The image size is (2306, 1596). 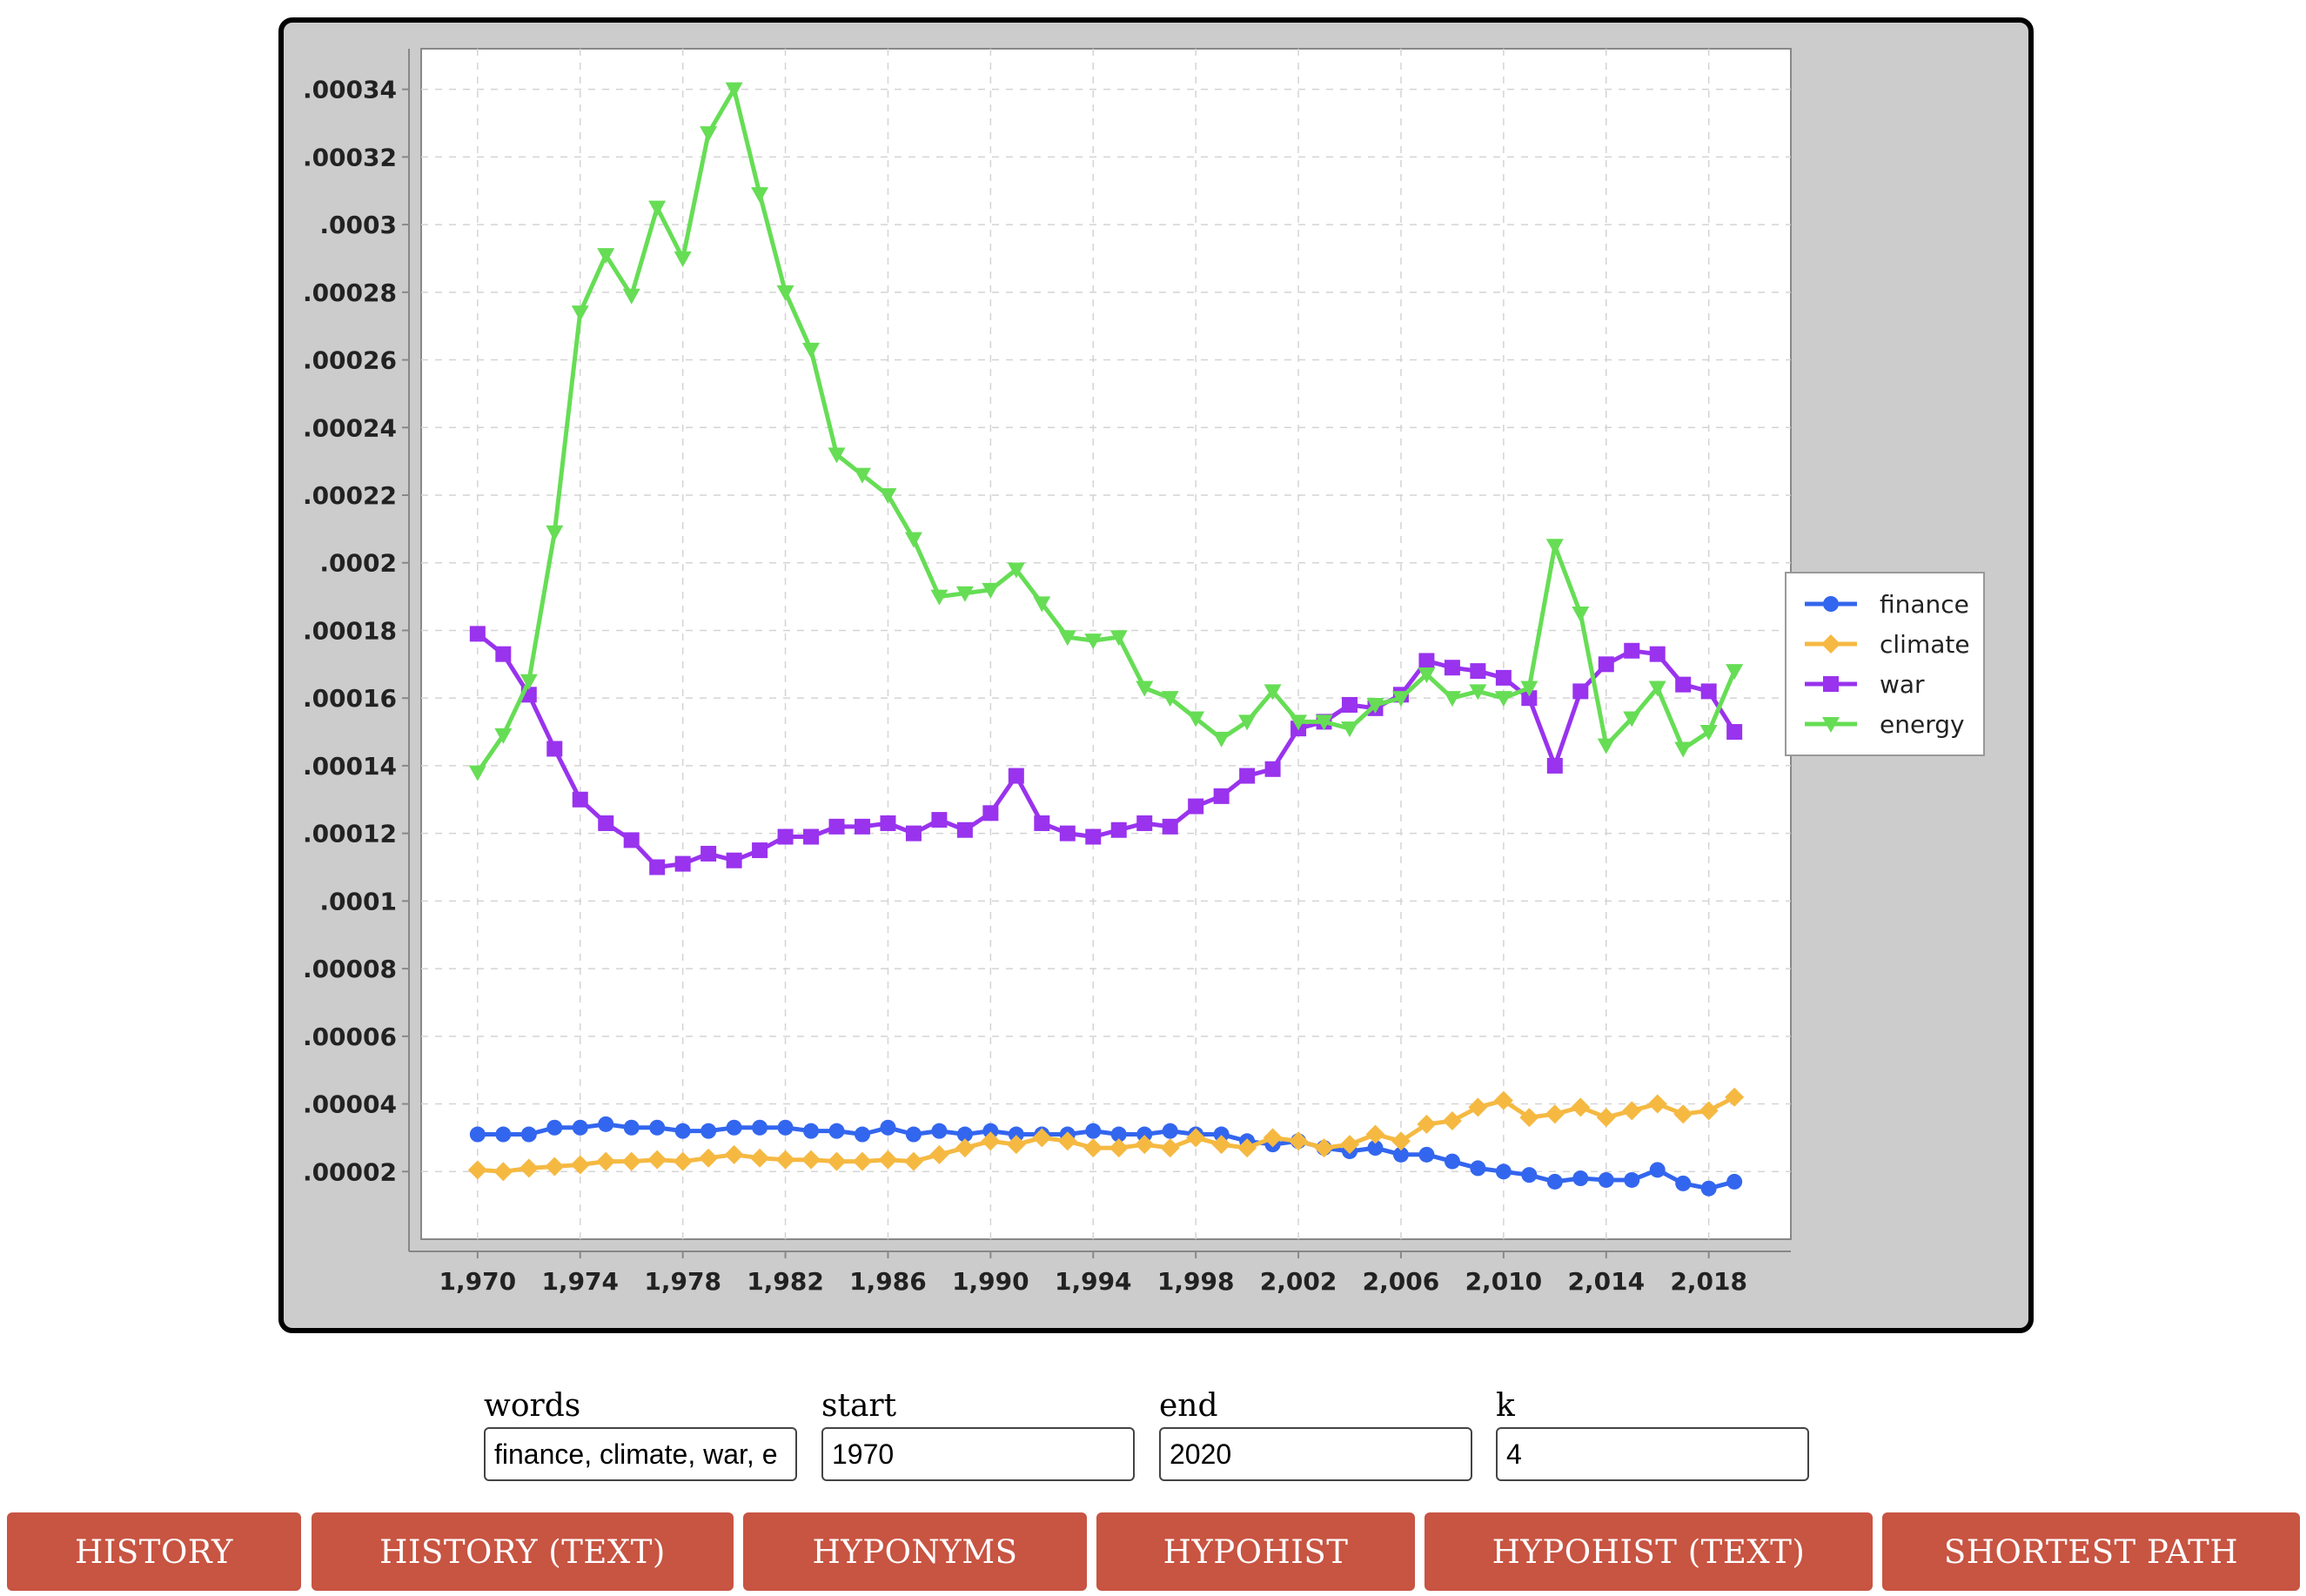 What do you see at coordinates (640, 1454) in the screenshot?
I see `words-input` at bounding box center [640, 1454].